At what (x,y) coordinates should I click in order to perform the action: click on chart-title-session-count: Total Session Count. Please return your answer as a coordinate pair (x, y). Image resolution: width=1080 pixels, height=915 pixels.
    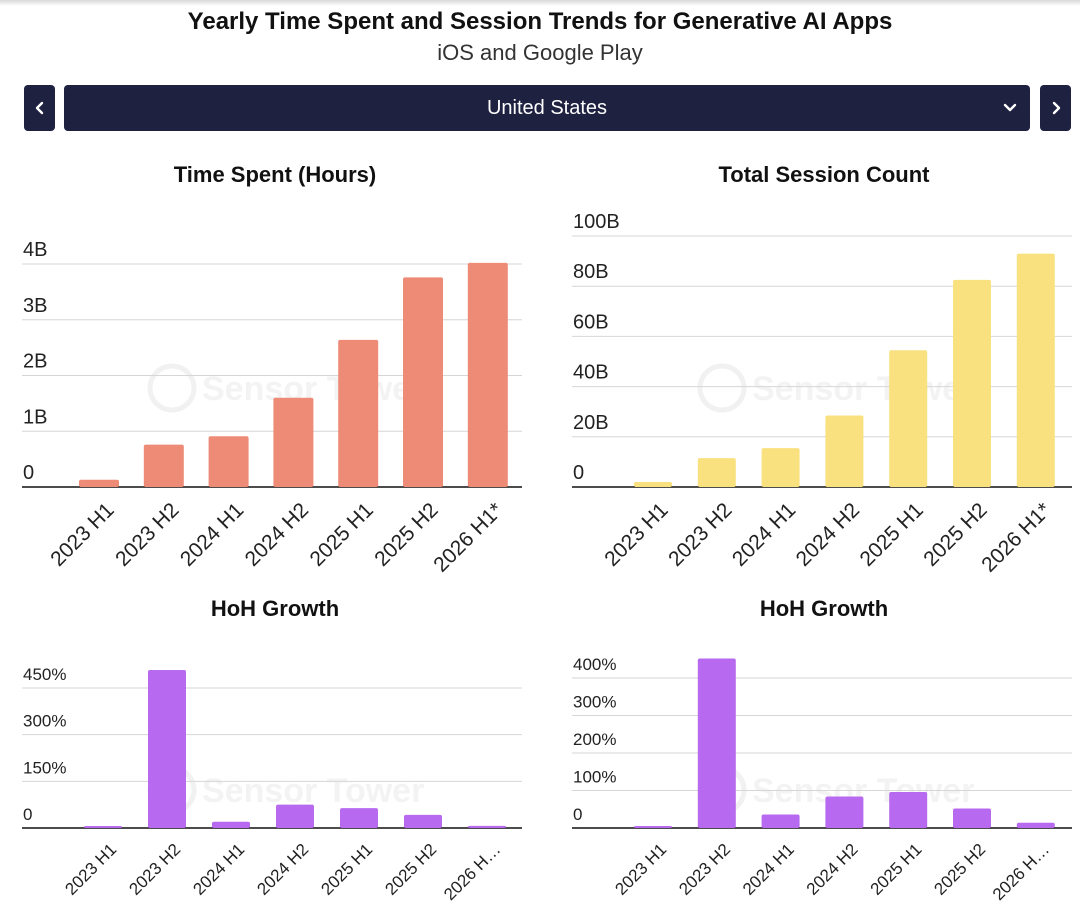
    Looking at the image, I should click on (824, 174).